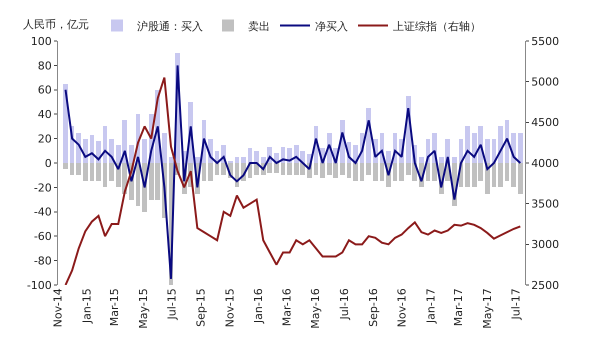 This screenshot has height=347, width=600. I want to click on y2-tick-label: 3500, so click(545, 204).